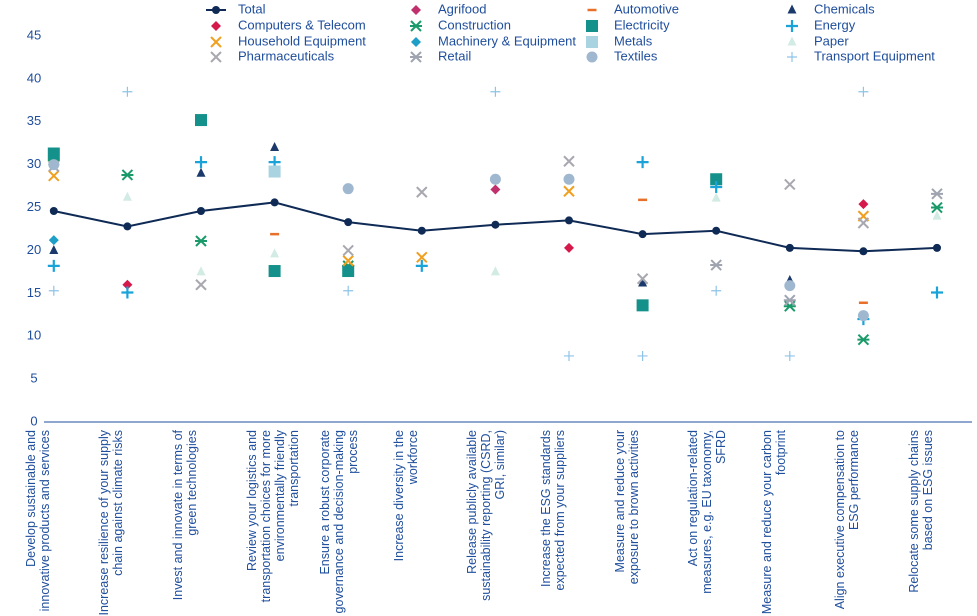 This screenshot has height=616, width=977. Describe the element at coordinates (773, 522) in the screenshot. I see `x-tick-label: Measure and reduce your carbon footprint` at that location.